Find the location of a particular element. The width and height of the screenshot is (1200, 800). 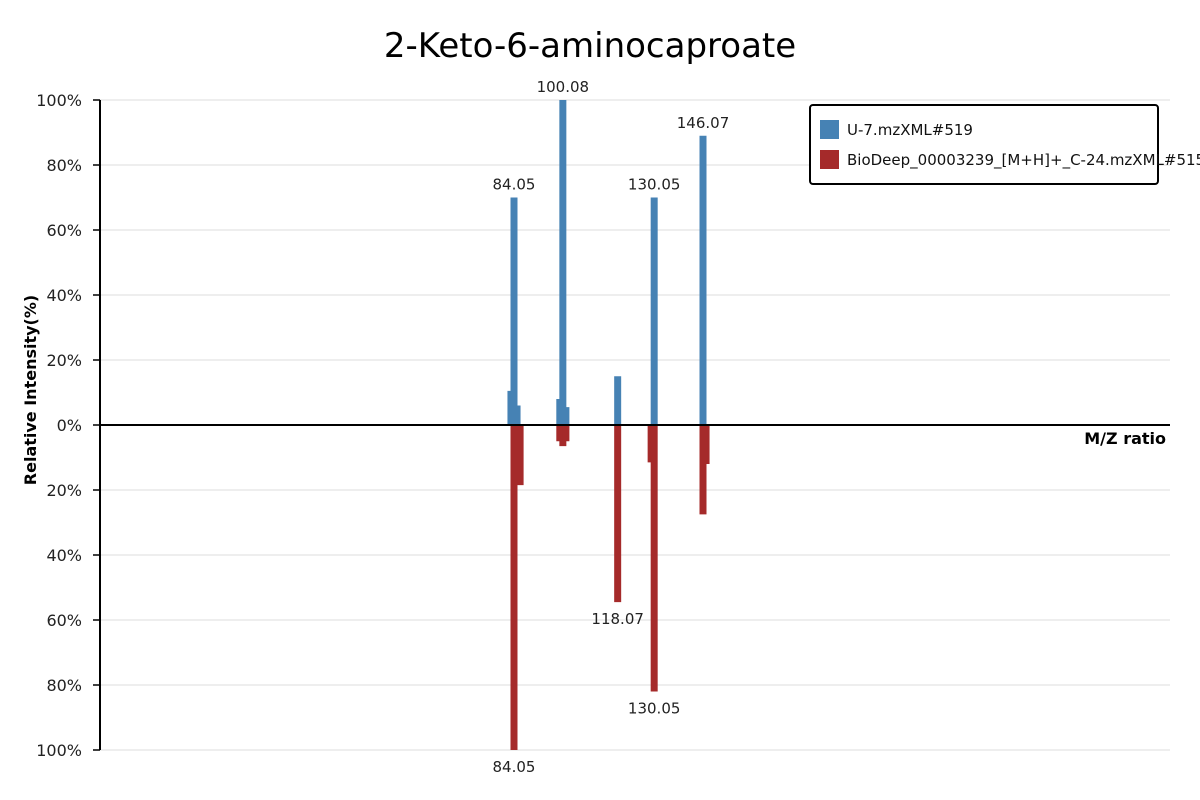

peak-label: 146.07 is located at coordinates (703, 123).